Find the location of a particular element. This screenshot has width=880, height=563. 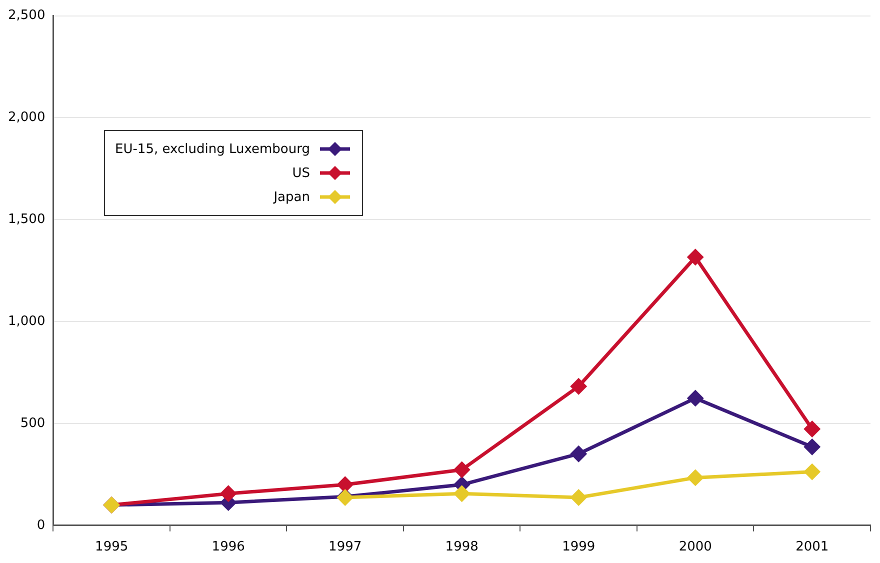

x-tick-label: 1995 is located at coordinates (111, 547).